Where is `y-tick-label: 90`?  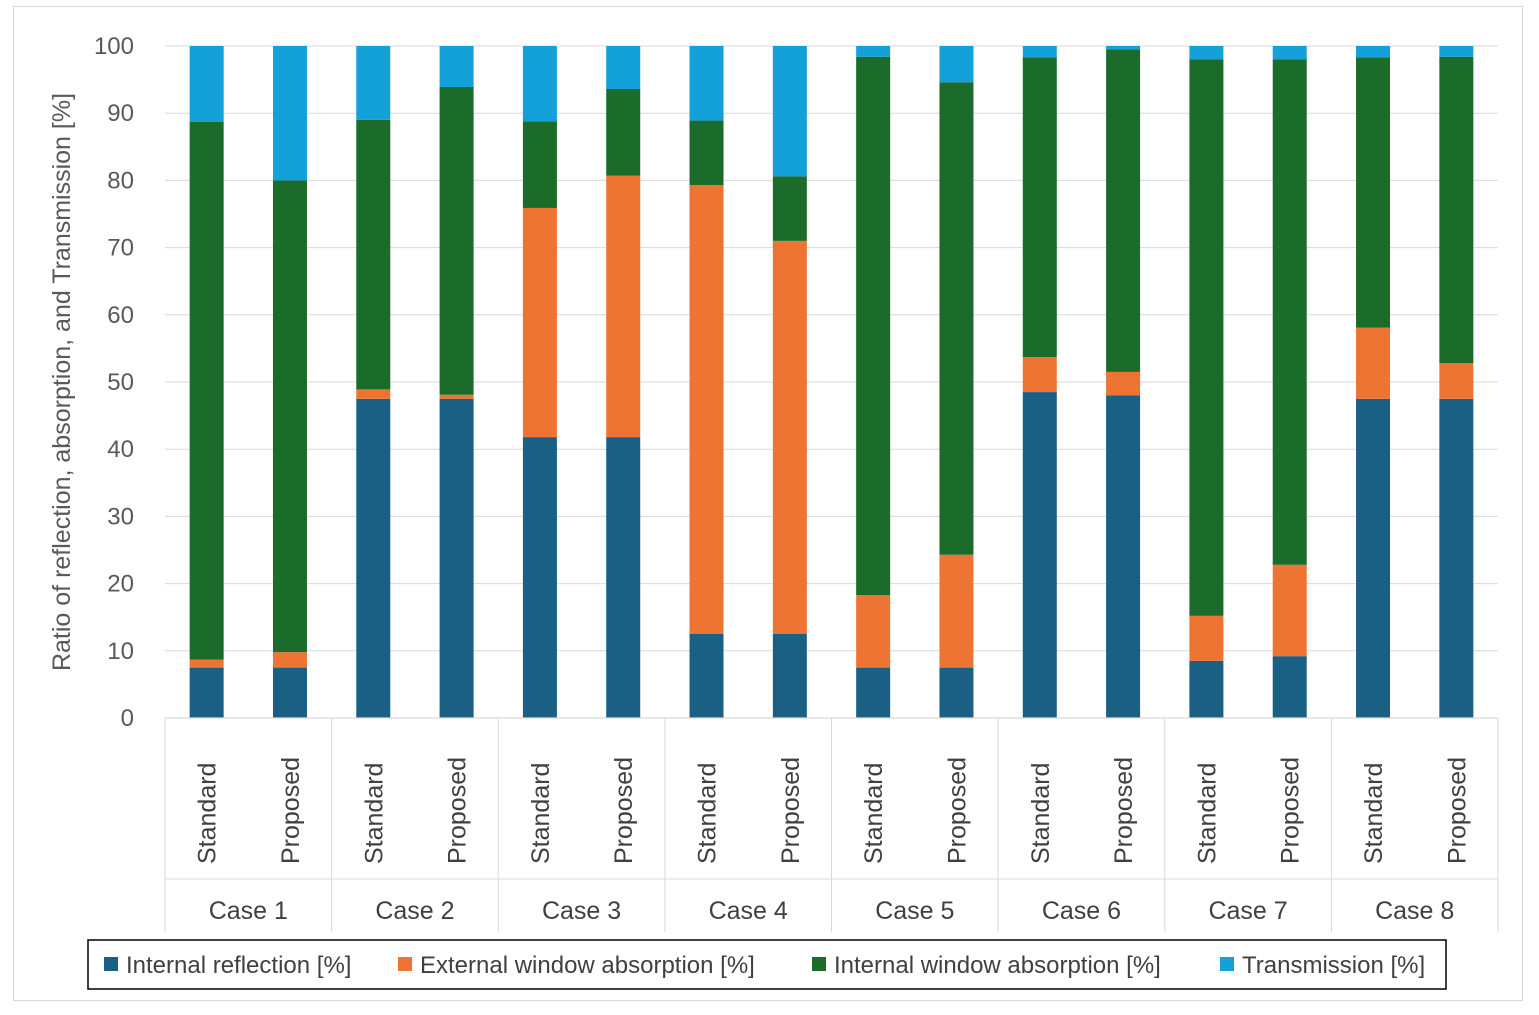
y-tick-label: 90 is located at coordinates (120, 113).